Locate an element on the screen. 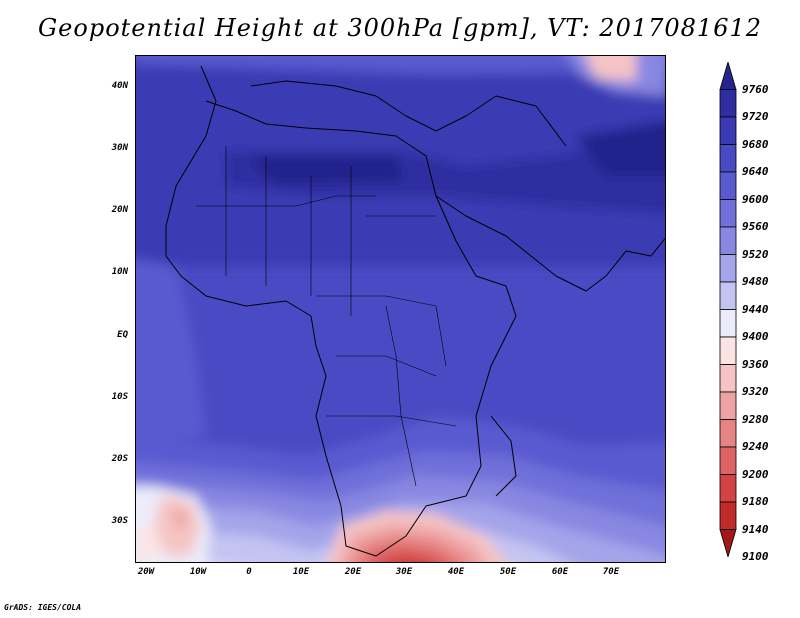 This screenshot has width=800, height=618. lat-label-20n: 20N is located at coordinates (119, 210).